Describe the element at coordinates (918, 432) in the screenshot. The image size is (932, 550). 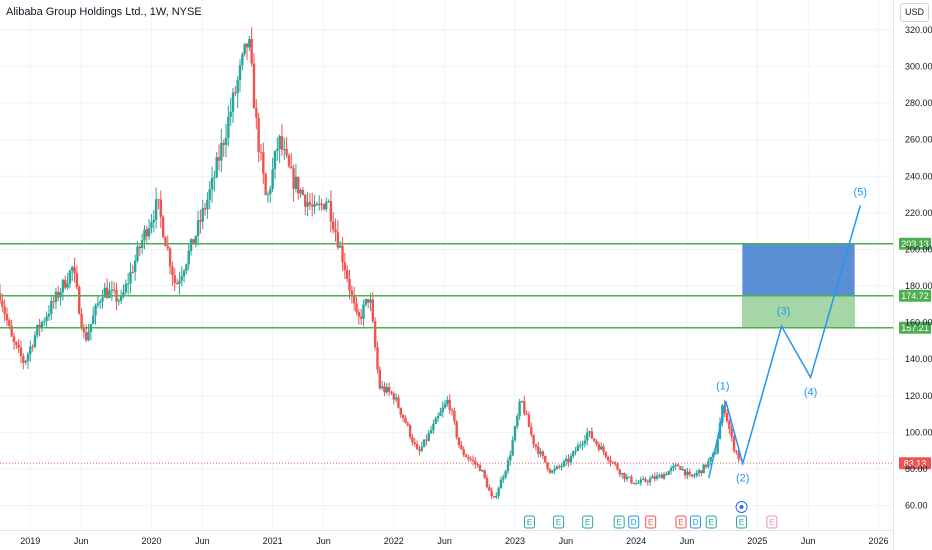
I see `y-tick-label: 100.00` at that location.